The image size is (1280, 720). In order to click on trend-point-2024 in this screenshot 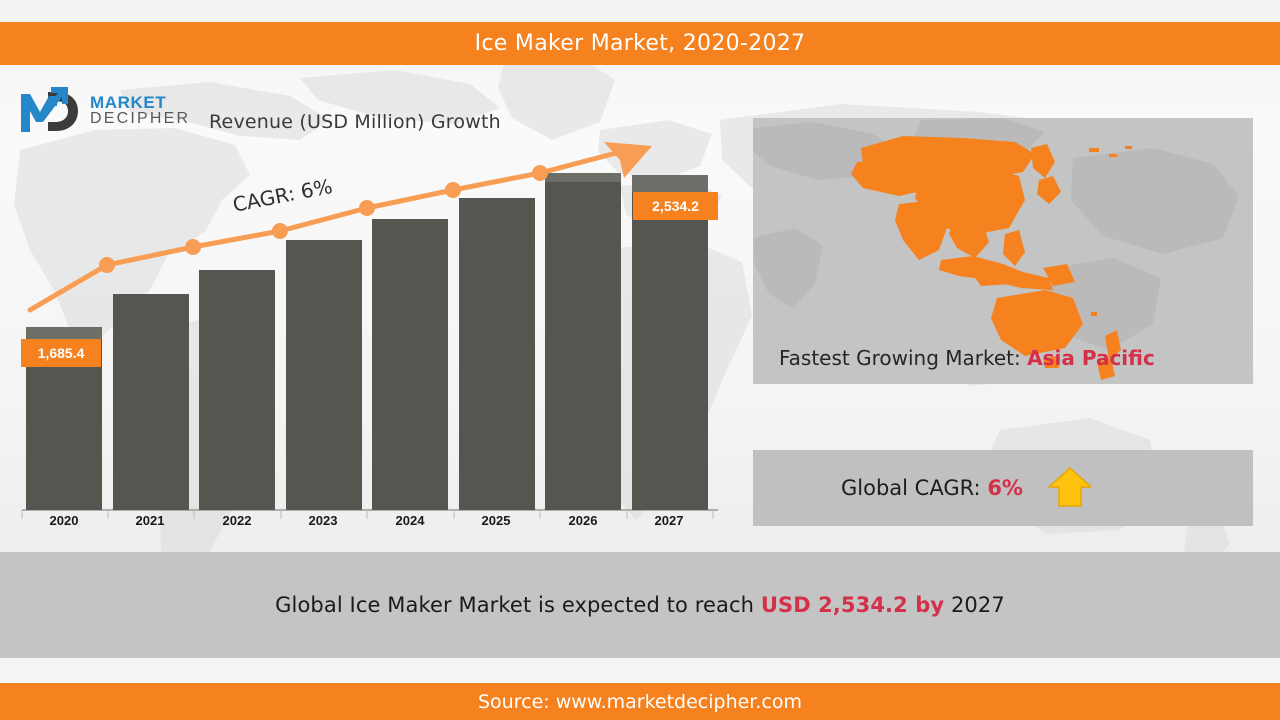, I will do `click(367, 208)`.